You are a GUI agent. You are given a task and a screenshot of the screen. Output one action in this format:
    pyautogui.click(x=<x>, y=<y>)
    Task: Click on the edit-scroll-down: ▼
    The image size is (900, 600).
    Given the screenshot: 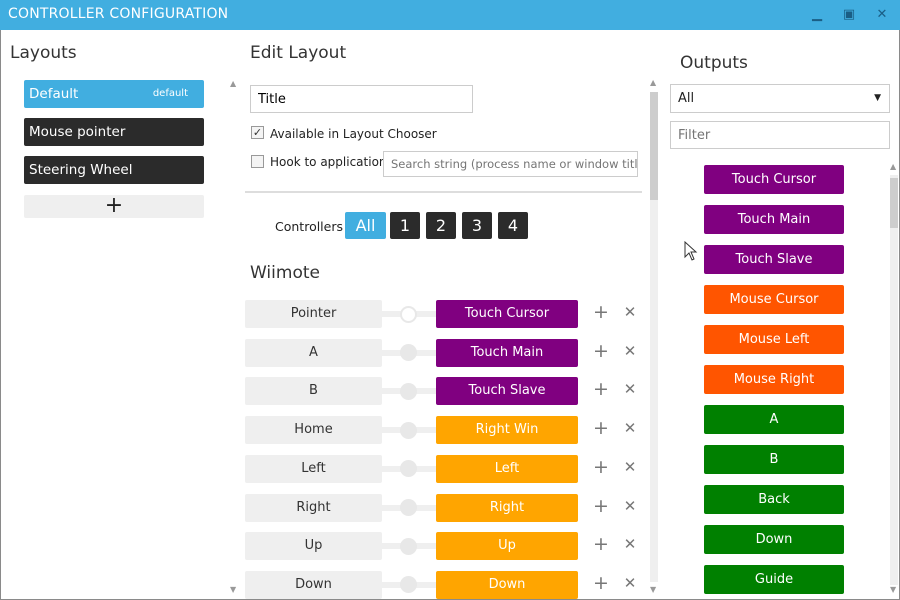 What is the action you would take?
    pyautogui.click(x=653, y=589)
    